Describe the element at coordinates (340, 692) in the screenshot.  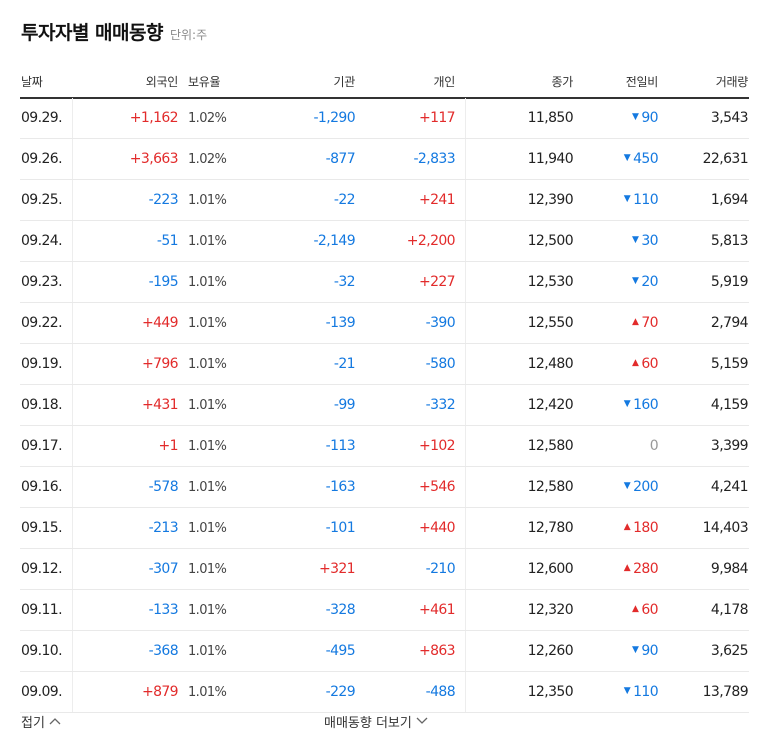
I see `cell-institution: -229` at that location.